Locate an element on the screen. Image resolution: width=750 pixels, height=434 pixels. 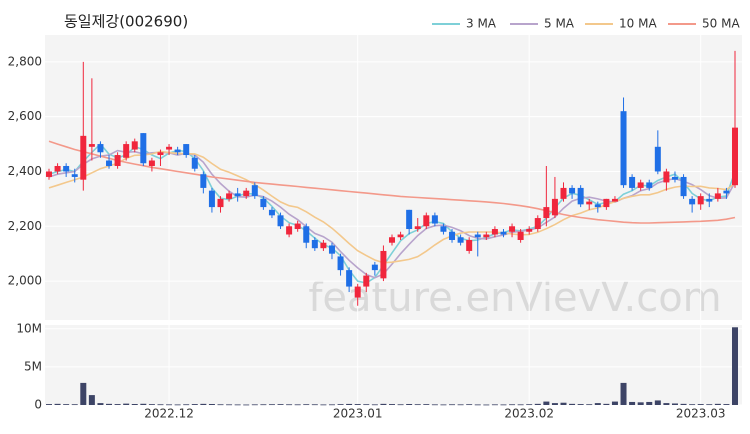
x-tick-label: 2023.02 is located at coordinates (529, 414).